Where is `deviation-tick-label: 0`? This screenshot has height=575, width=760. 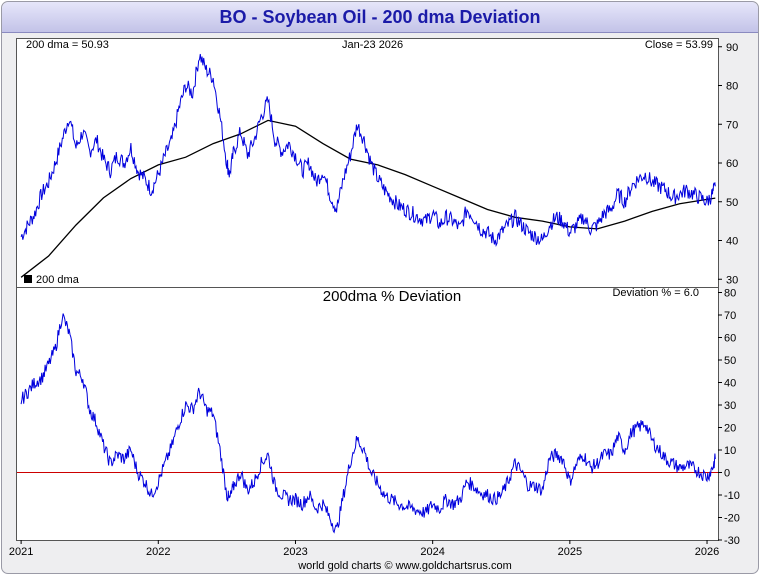 deviation-tick-label: 0 is located at coordinates (727, 474).